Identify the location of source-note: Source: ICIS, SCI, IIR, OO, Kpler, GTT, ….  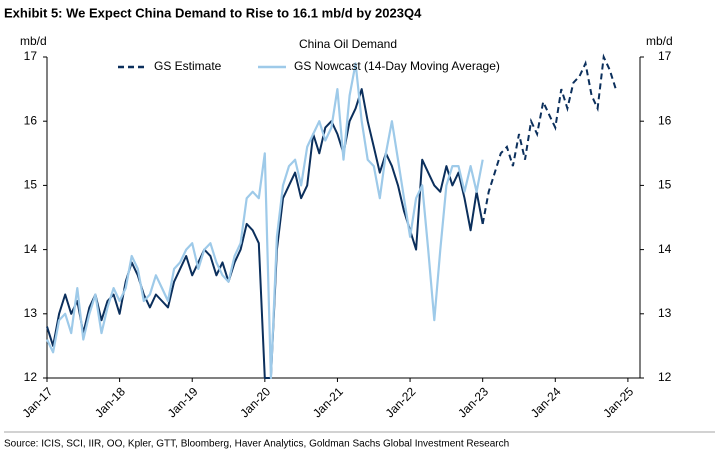
(256, 444).